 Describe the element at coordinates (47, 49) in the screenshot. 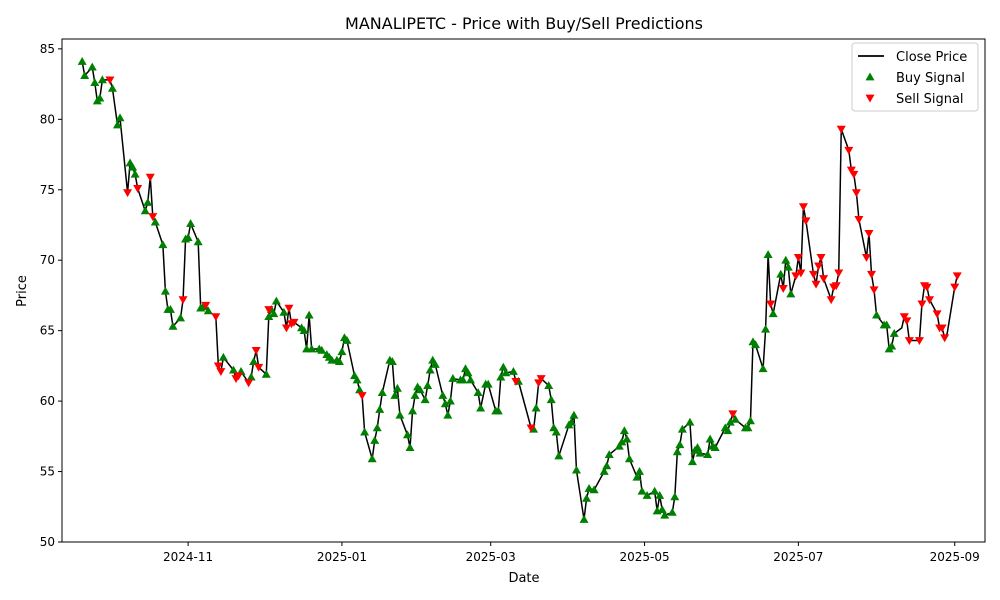

I see `y-tick-label: 85` at that location.